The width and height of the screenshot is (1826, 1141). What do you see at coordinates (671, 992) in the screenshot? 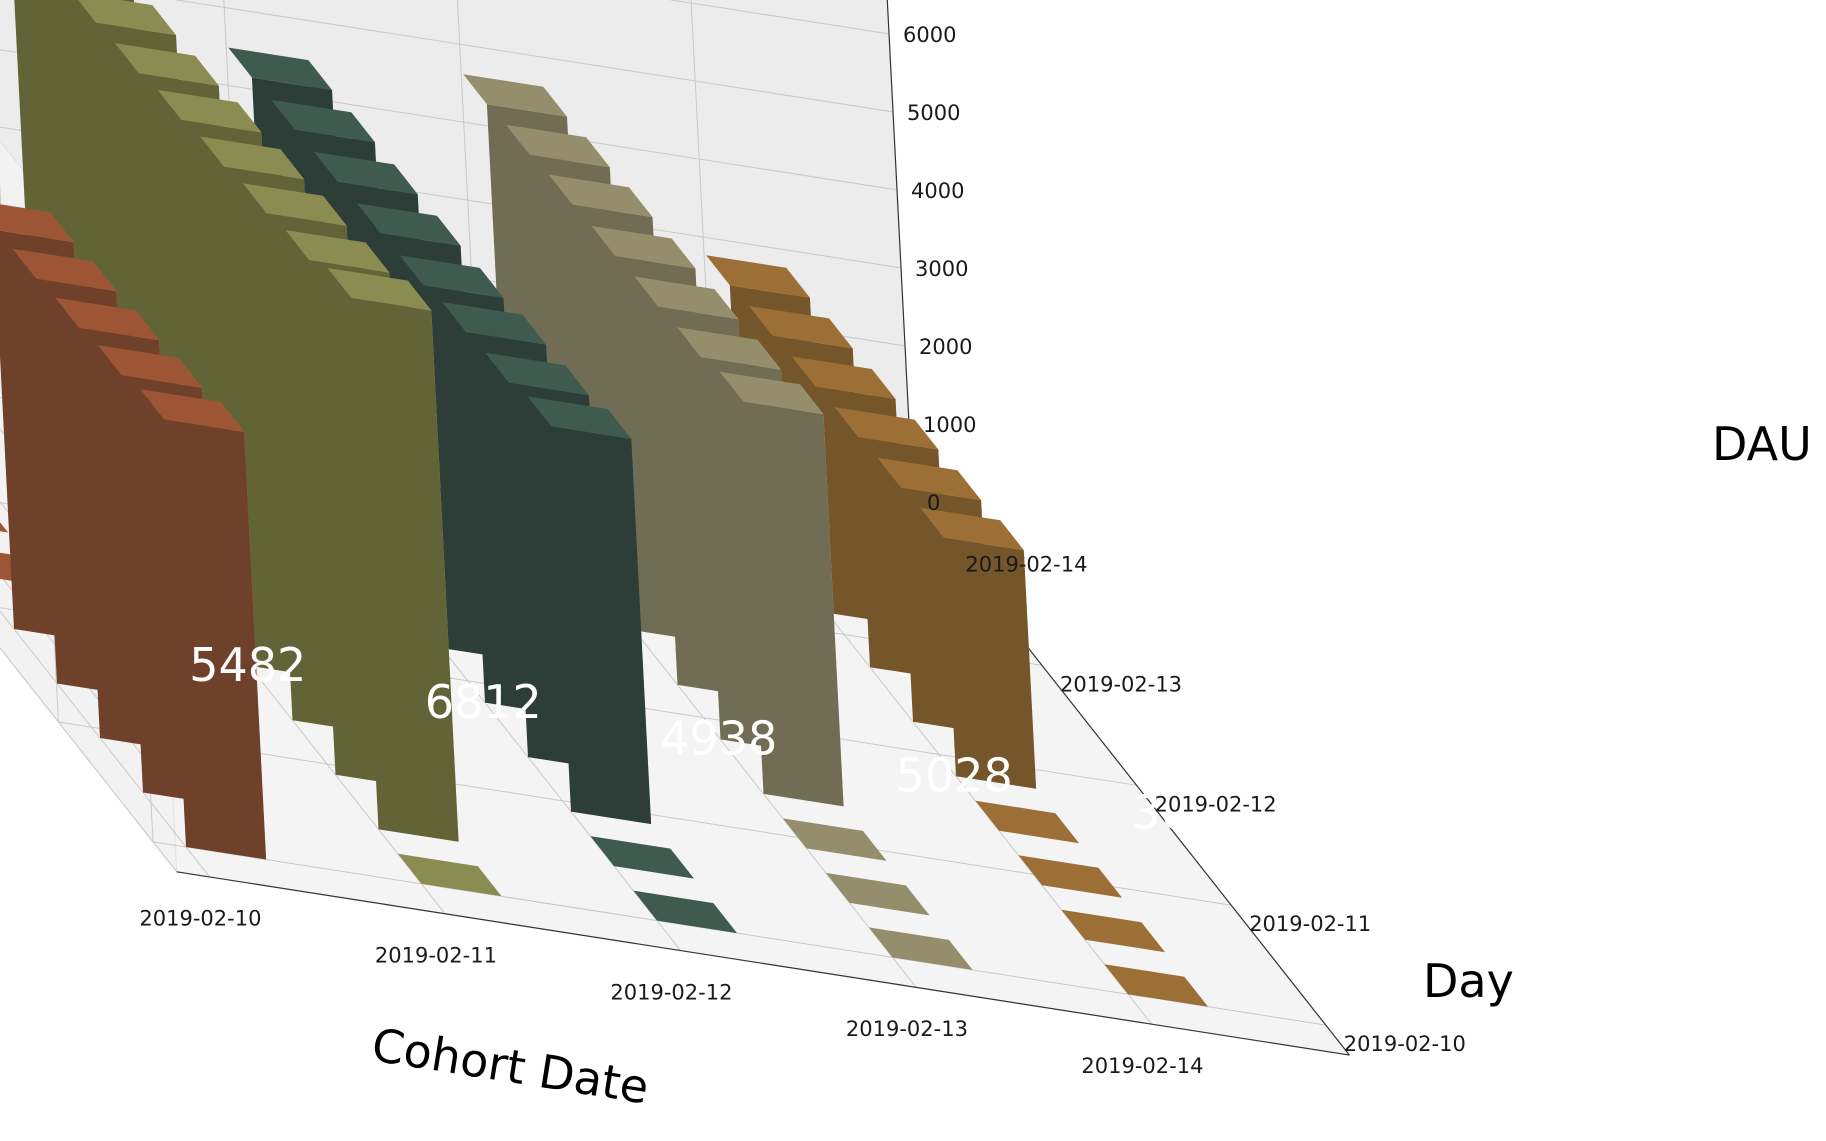
I see `x-tick-label: 2019-02-12` at bounding box center [671, 992].